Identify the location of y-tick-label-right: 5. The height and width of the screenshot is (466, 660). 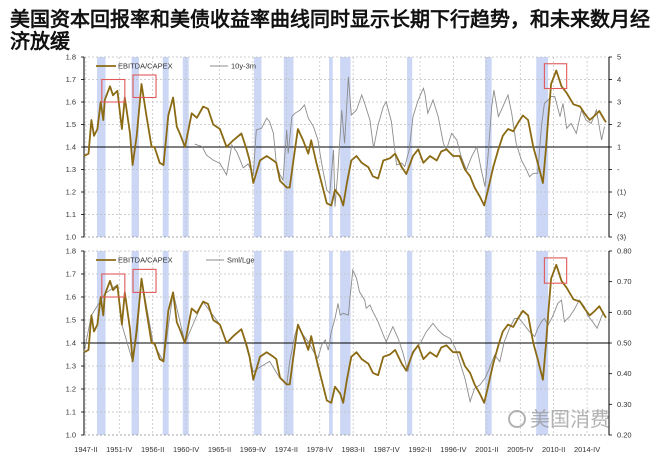
(619, 57).